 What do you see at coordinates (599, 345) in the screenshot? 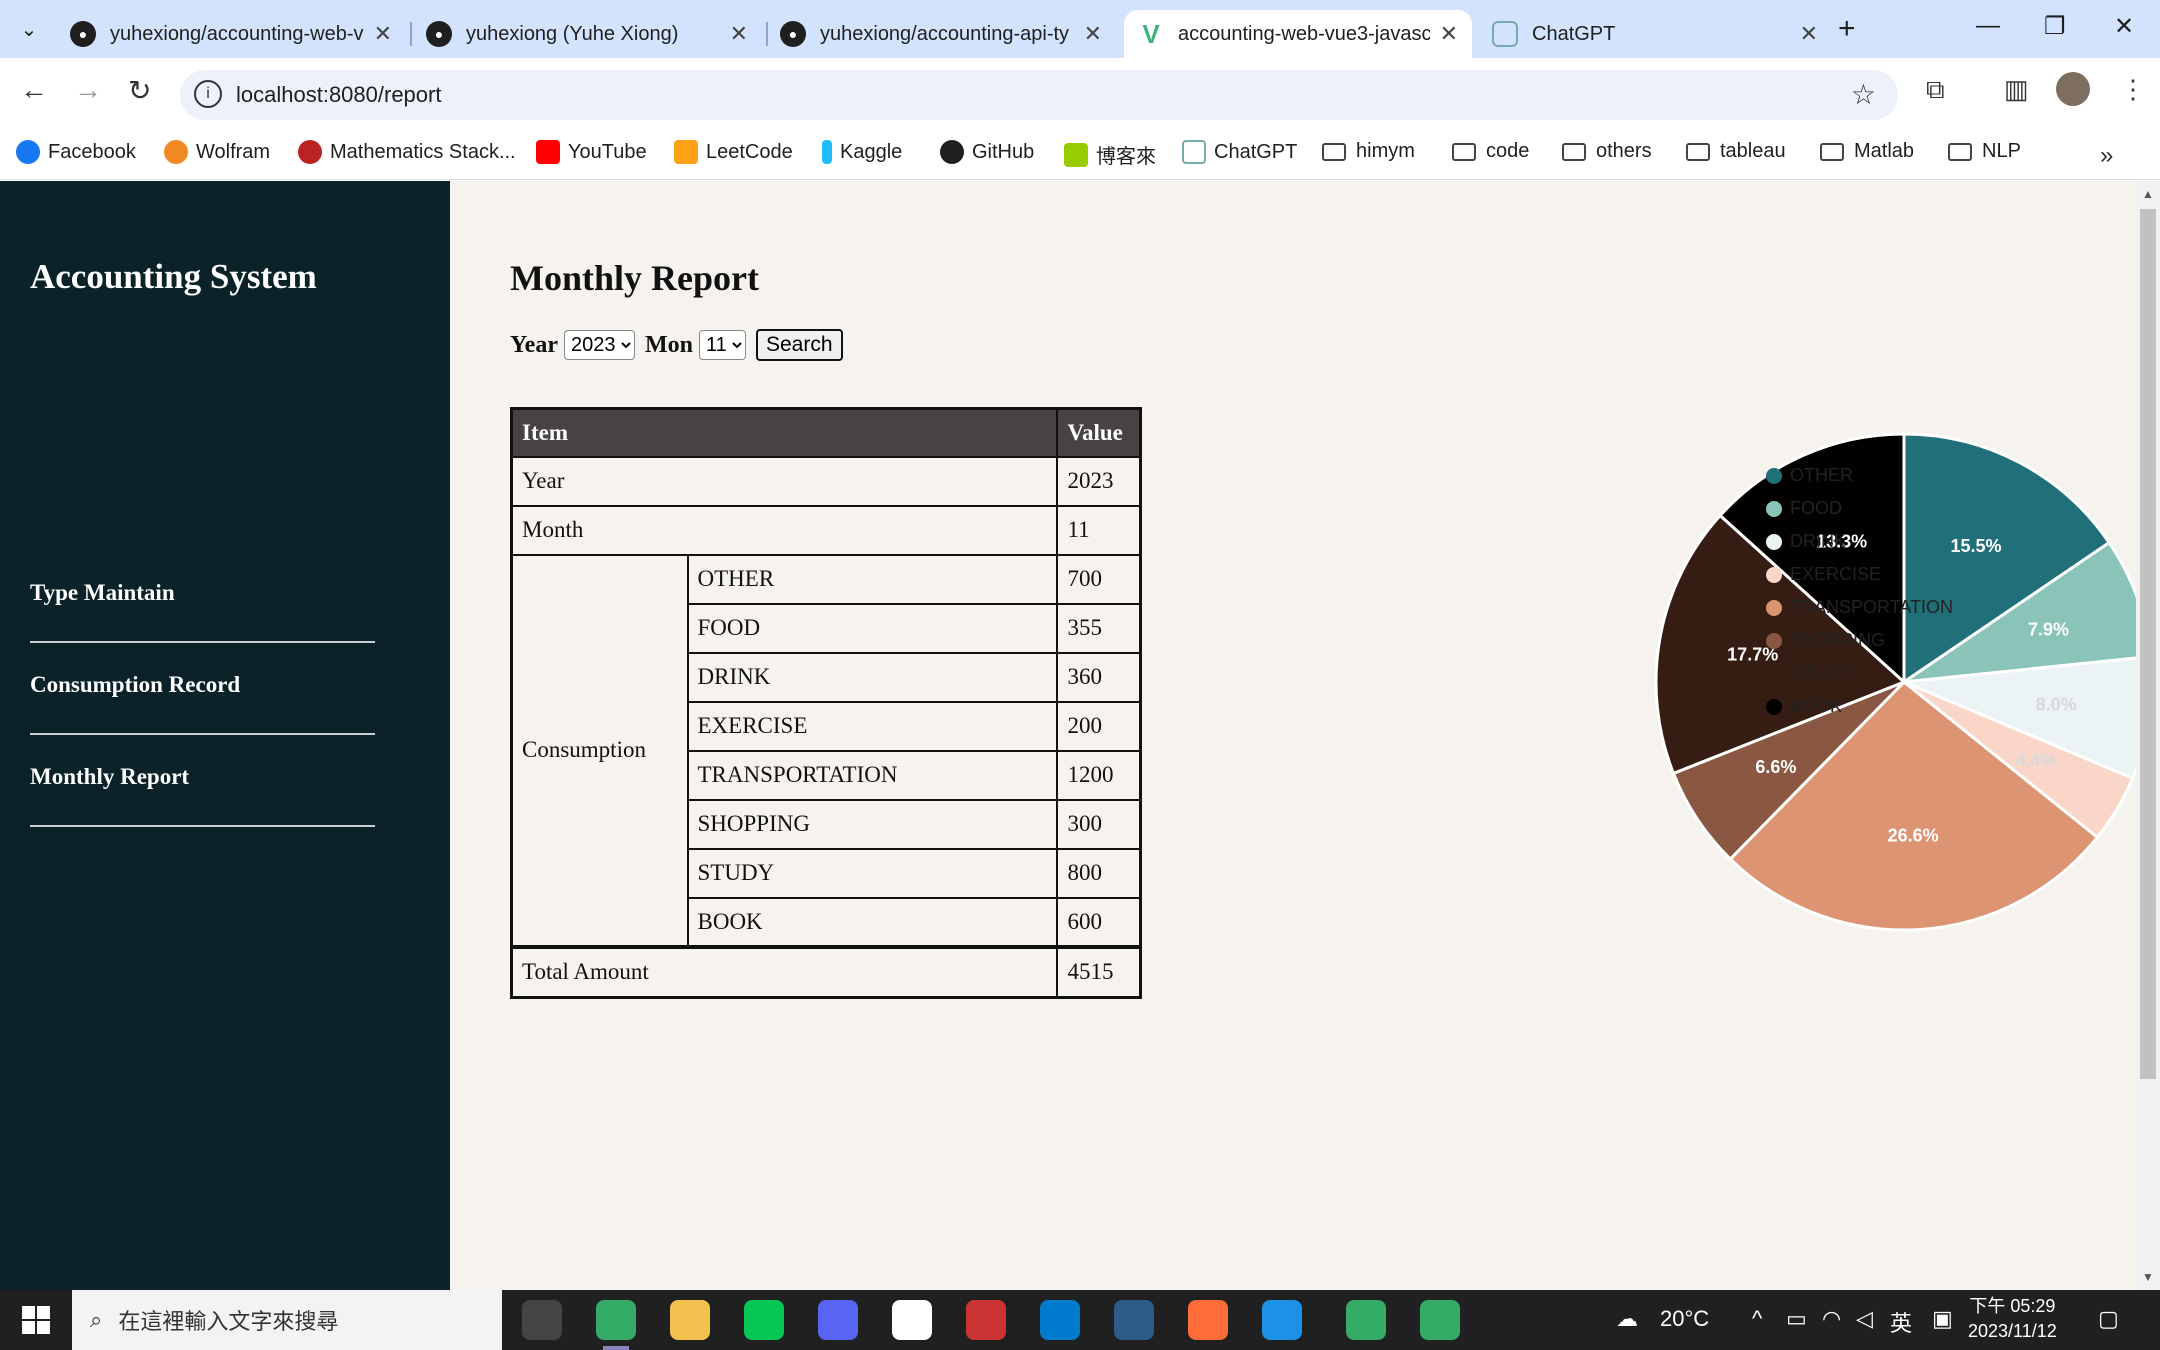
I see `year-select: 2023` at bounding box center [599, 345].